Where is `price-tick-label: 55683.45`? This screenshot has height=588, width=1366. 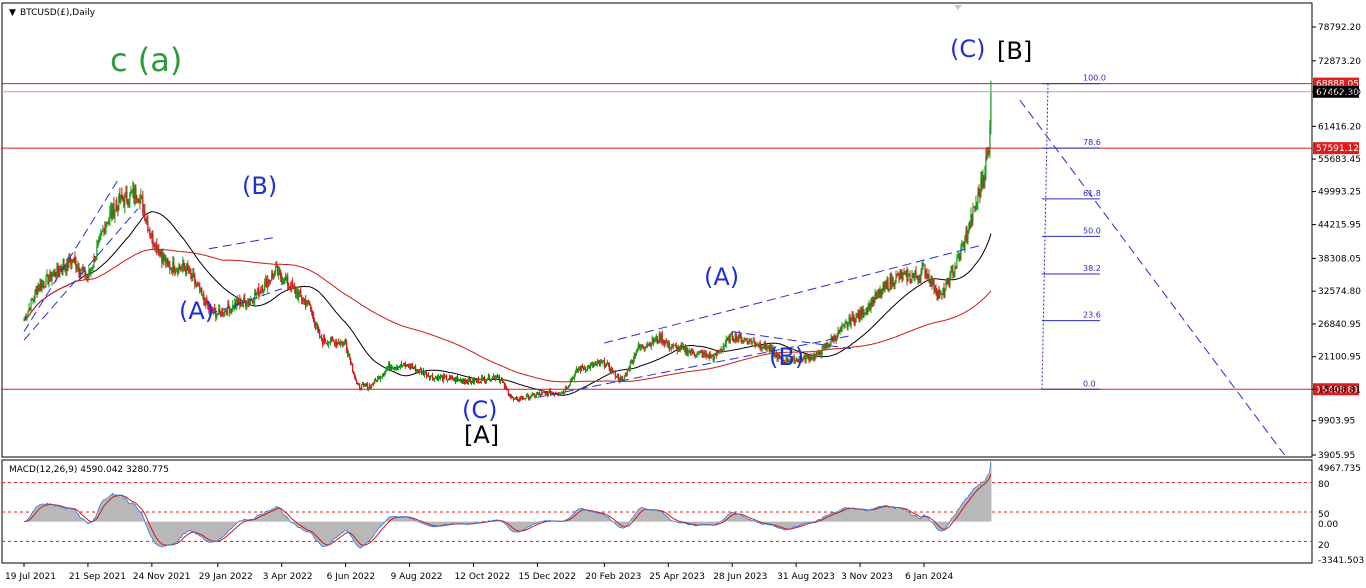 price-tick-label: 55683.45 is located at coordinates (1339, 160).